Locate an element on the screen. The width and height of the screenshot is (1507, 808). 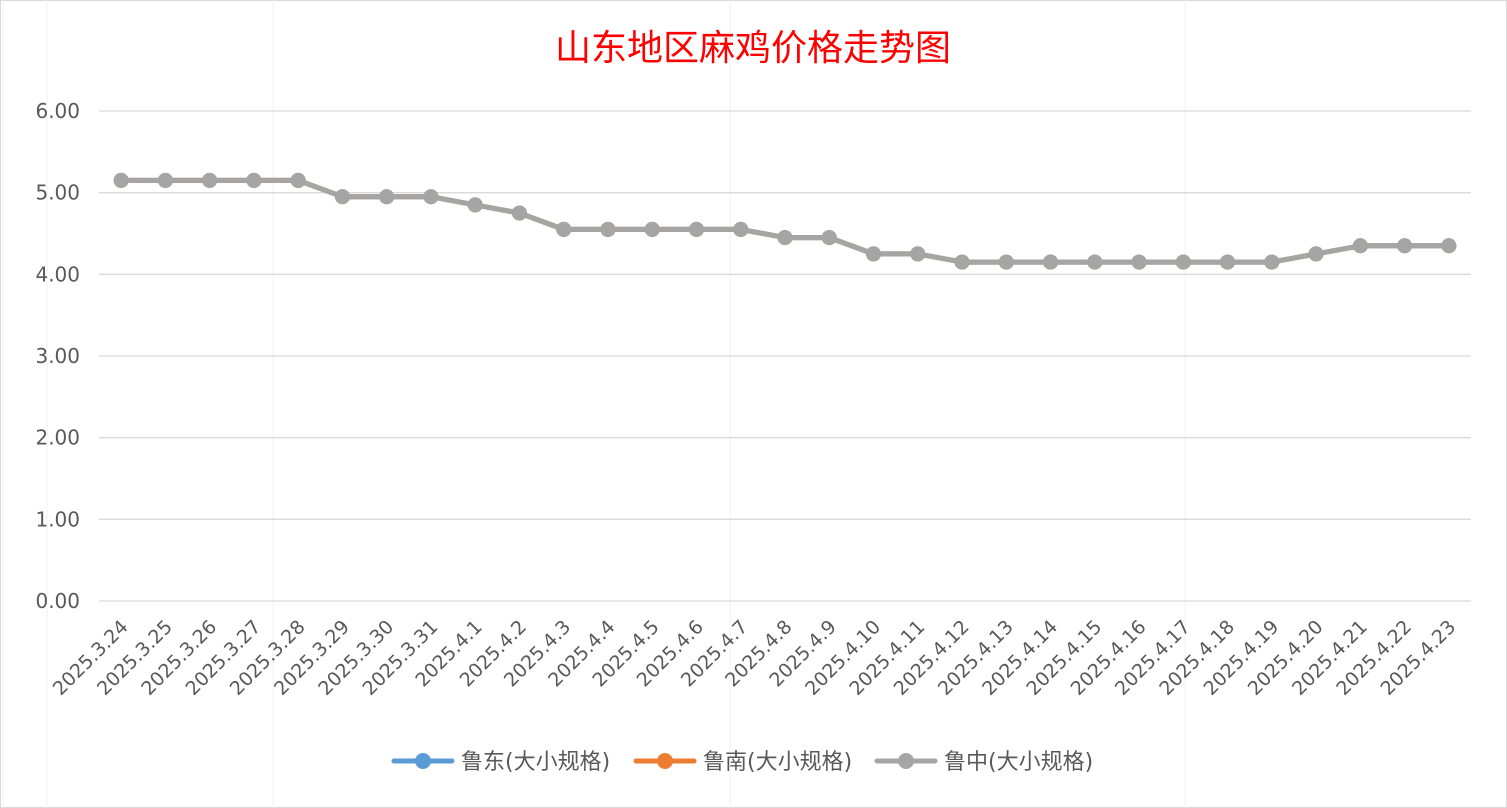
legend-item: 鲁南(大小规格) is located at coordinates (742, 762).